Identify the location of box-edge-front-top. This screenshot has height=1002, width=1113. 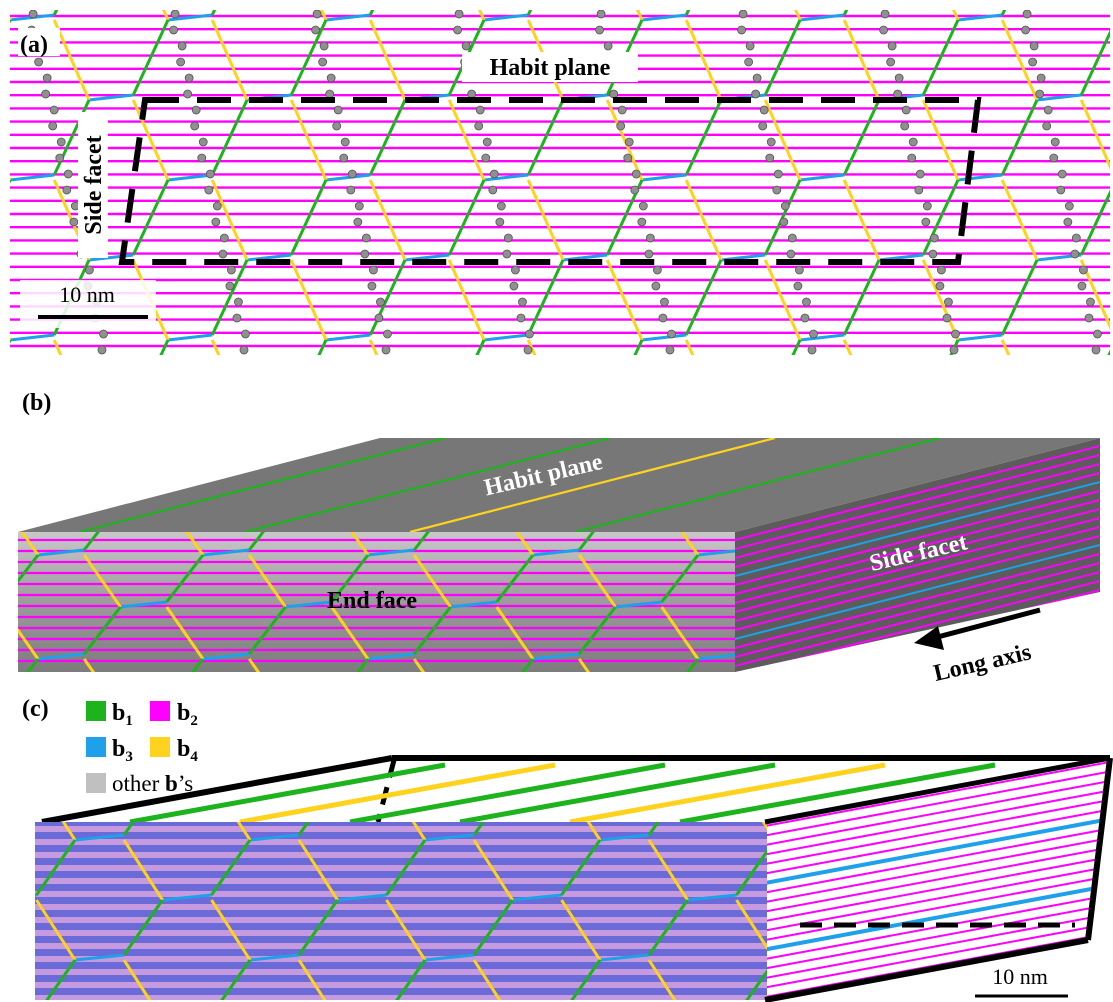
(937, 790).